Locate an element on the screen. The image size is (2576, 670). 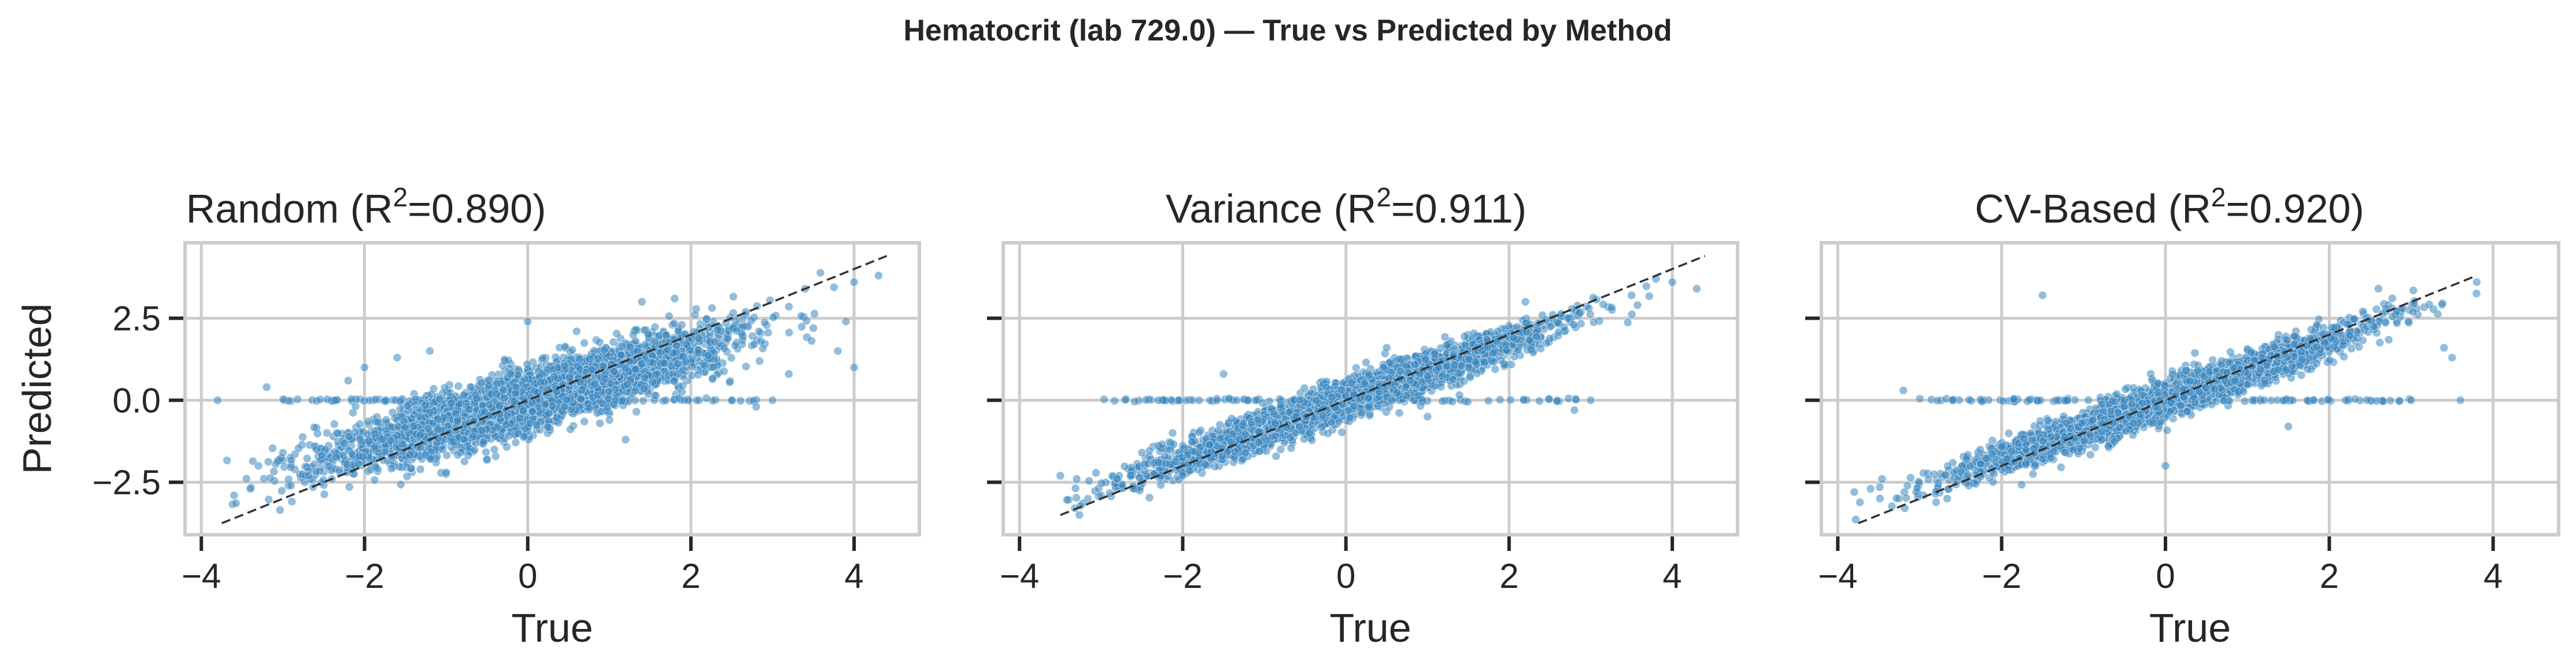
panel-title: Variance (R2=0.911) is located at coordinates (1346, 207).